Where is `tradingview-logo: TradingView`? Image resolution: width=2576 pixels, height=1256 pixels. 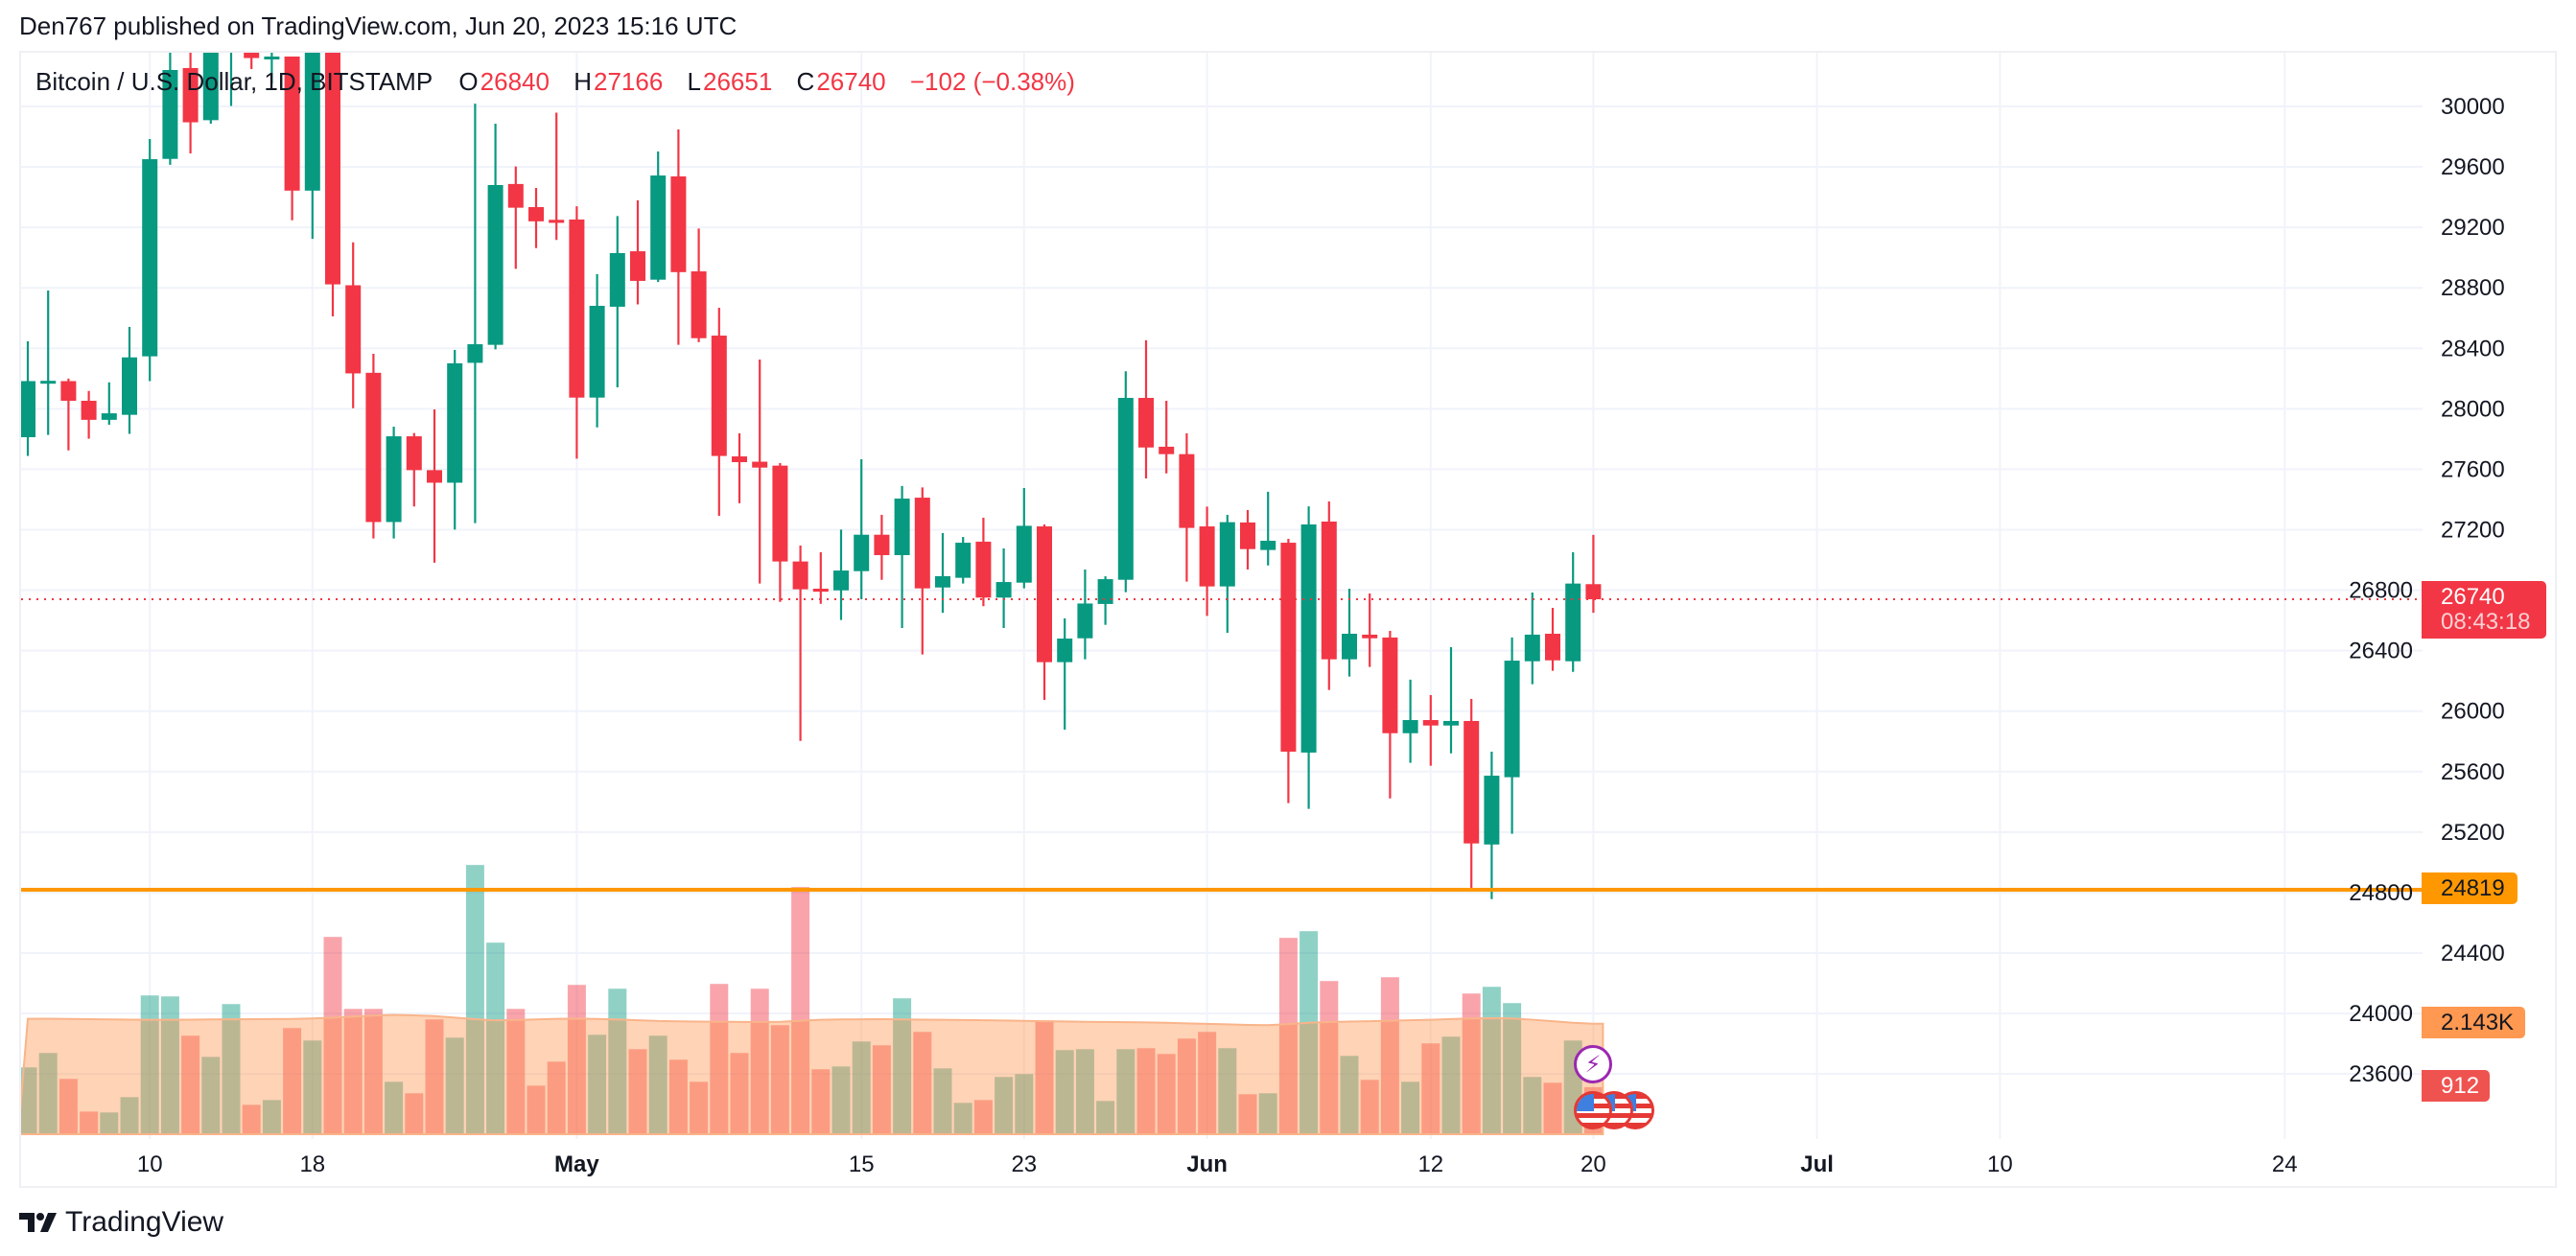
tradingview-logo: TradingView is located at coordinates (121, 1222).